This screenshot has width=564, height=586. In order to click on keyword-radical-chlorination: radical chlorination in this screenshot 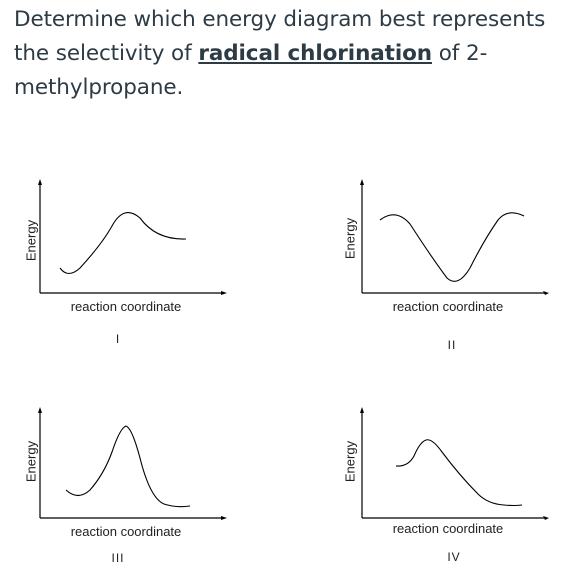, I will do `click(315, 53)`.